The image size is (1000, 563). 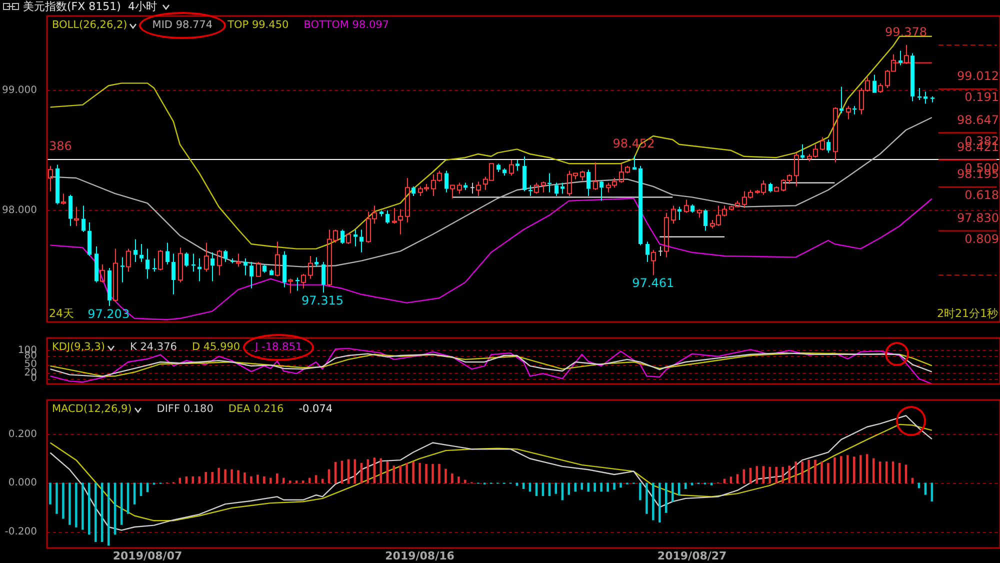 What do you see at coordinates (60, 145) in the screenshot?
I see `annotation: 386` at bounding box center [60, 145].